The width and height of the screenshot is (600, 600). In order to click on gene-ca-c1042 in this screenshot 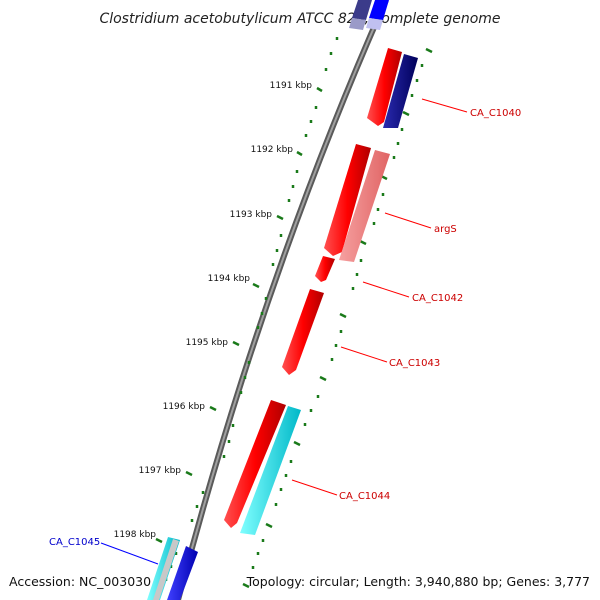, I will do `click(325, 269)`.